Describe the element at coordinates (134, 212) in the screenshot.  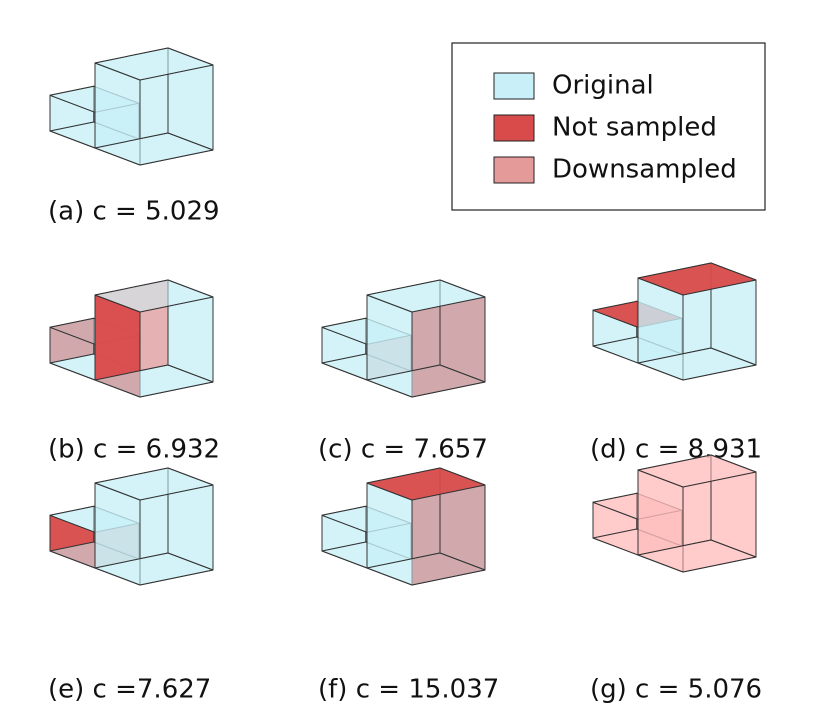
I see `caption: (a) c = 5.029` at that location.